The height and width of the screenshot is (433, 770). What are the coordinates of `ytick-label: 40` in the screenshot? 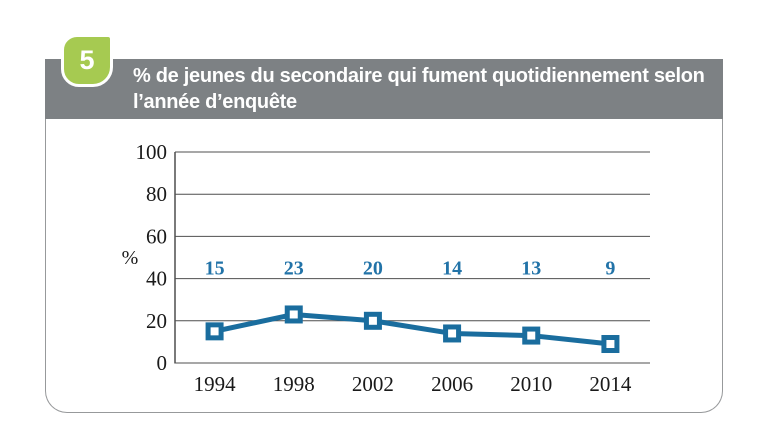 It's located at (156, 279).